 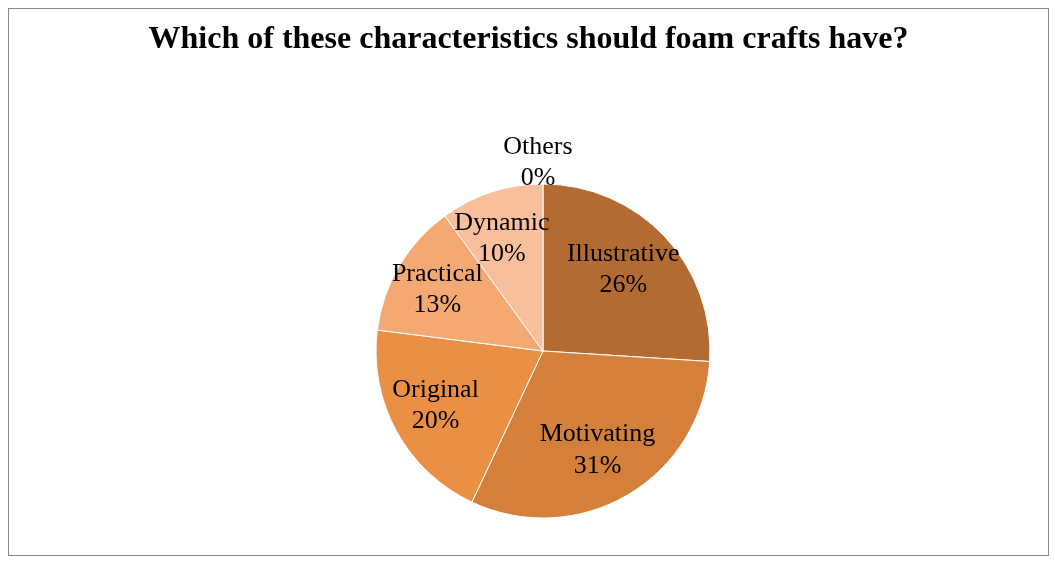 What do you see at coordinates (623, 283) in the screenshot?
I see `data-label: 26%` at bounding box center [623, 283].